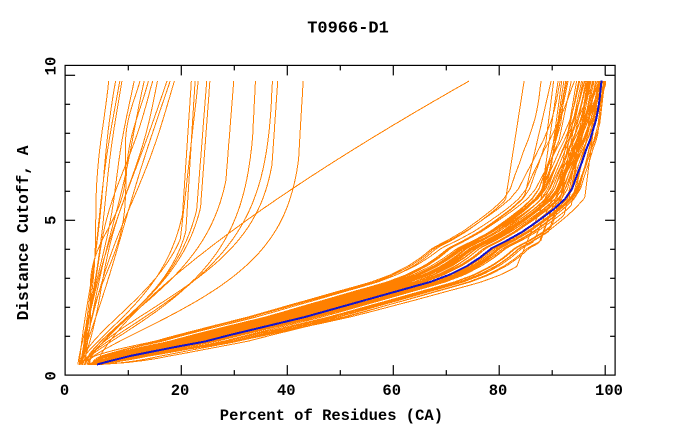 This screenshot has width=680, height=445. What do you see at coordinates (180, 391) in the screenshot?
I see `svg-text: 20` at bounding box center [180, 391].